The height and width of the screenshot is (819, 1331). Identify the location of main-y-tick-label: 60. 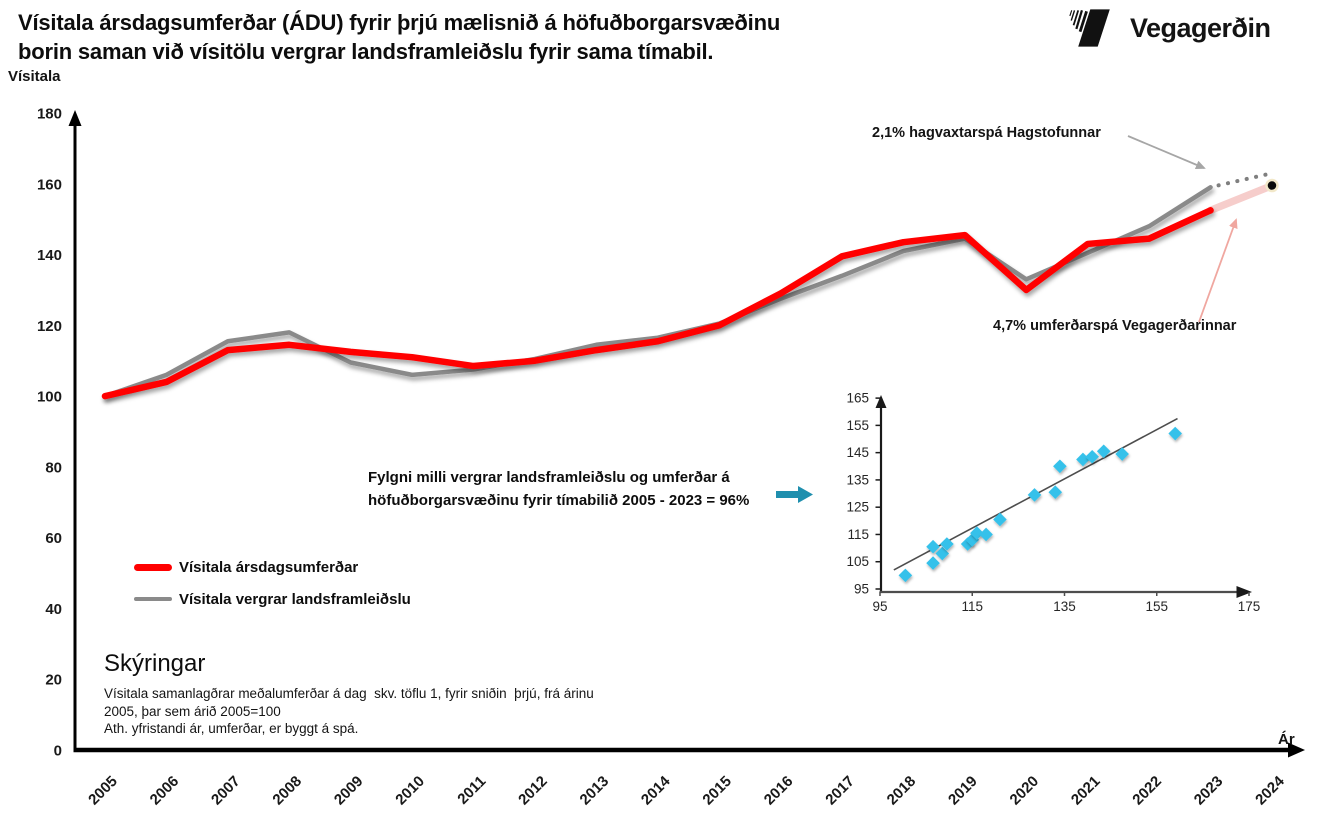
(53, 538).